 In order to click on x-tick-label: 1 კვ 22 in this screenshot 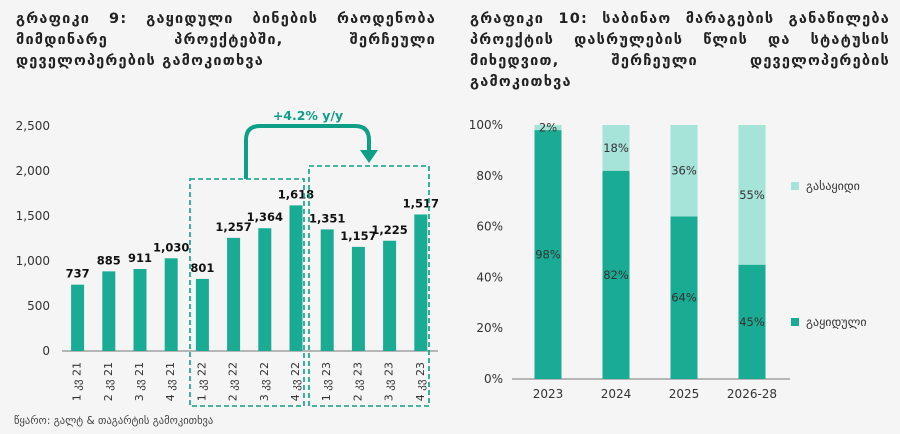, I will do `click(201, 381)`.